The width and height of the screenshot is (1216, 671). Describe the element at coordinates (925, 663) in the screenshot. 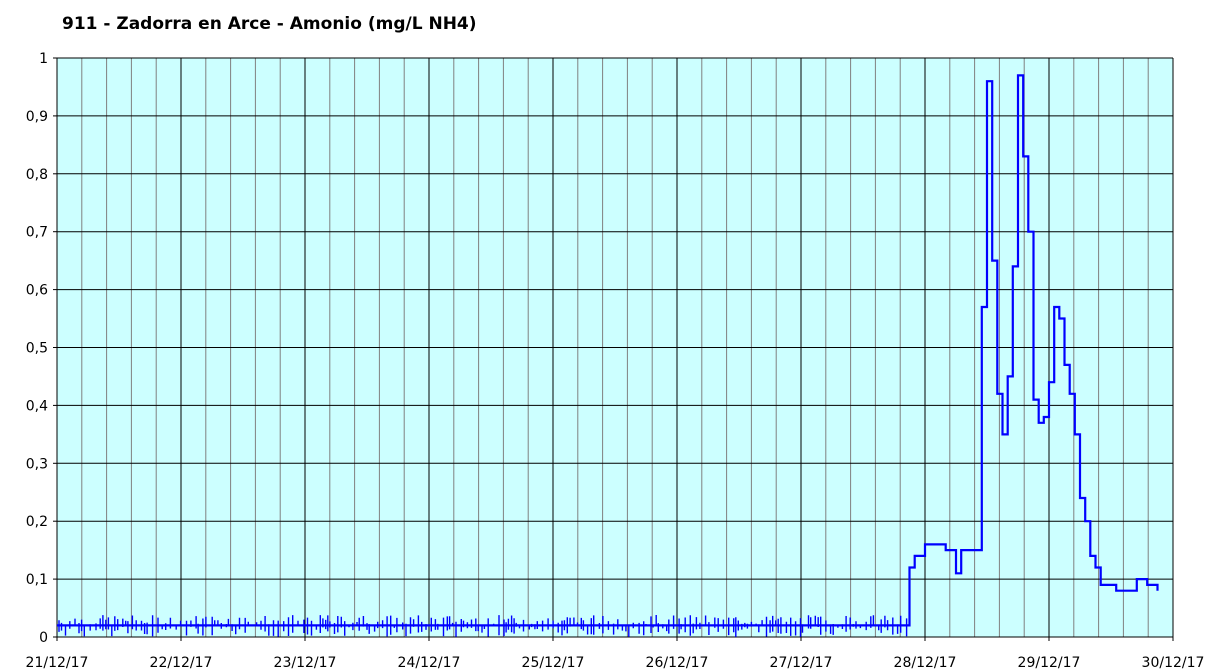

I see `x-tick-label: 28/12/17` at that location.